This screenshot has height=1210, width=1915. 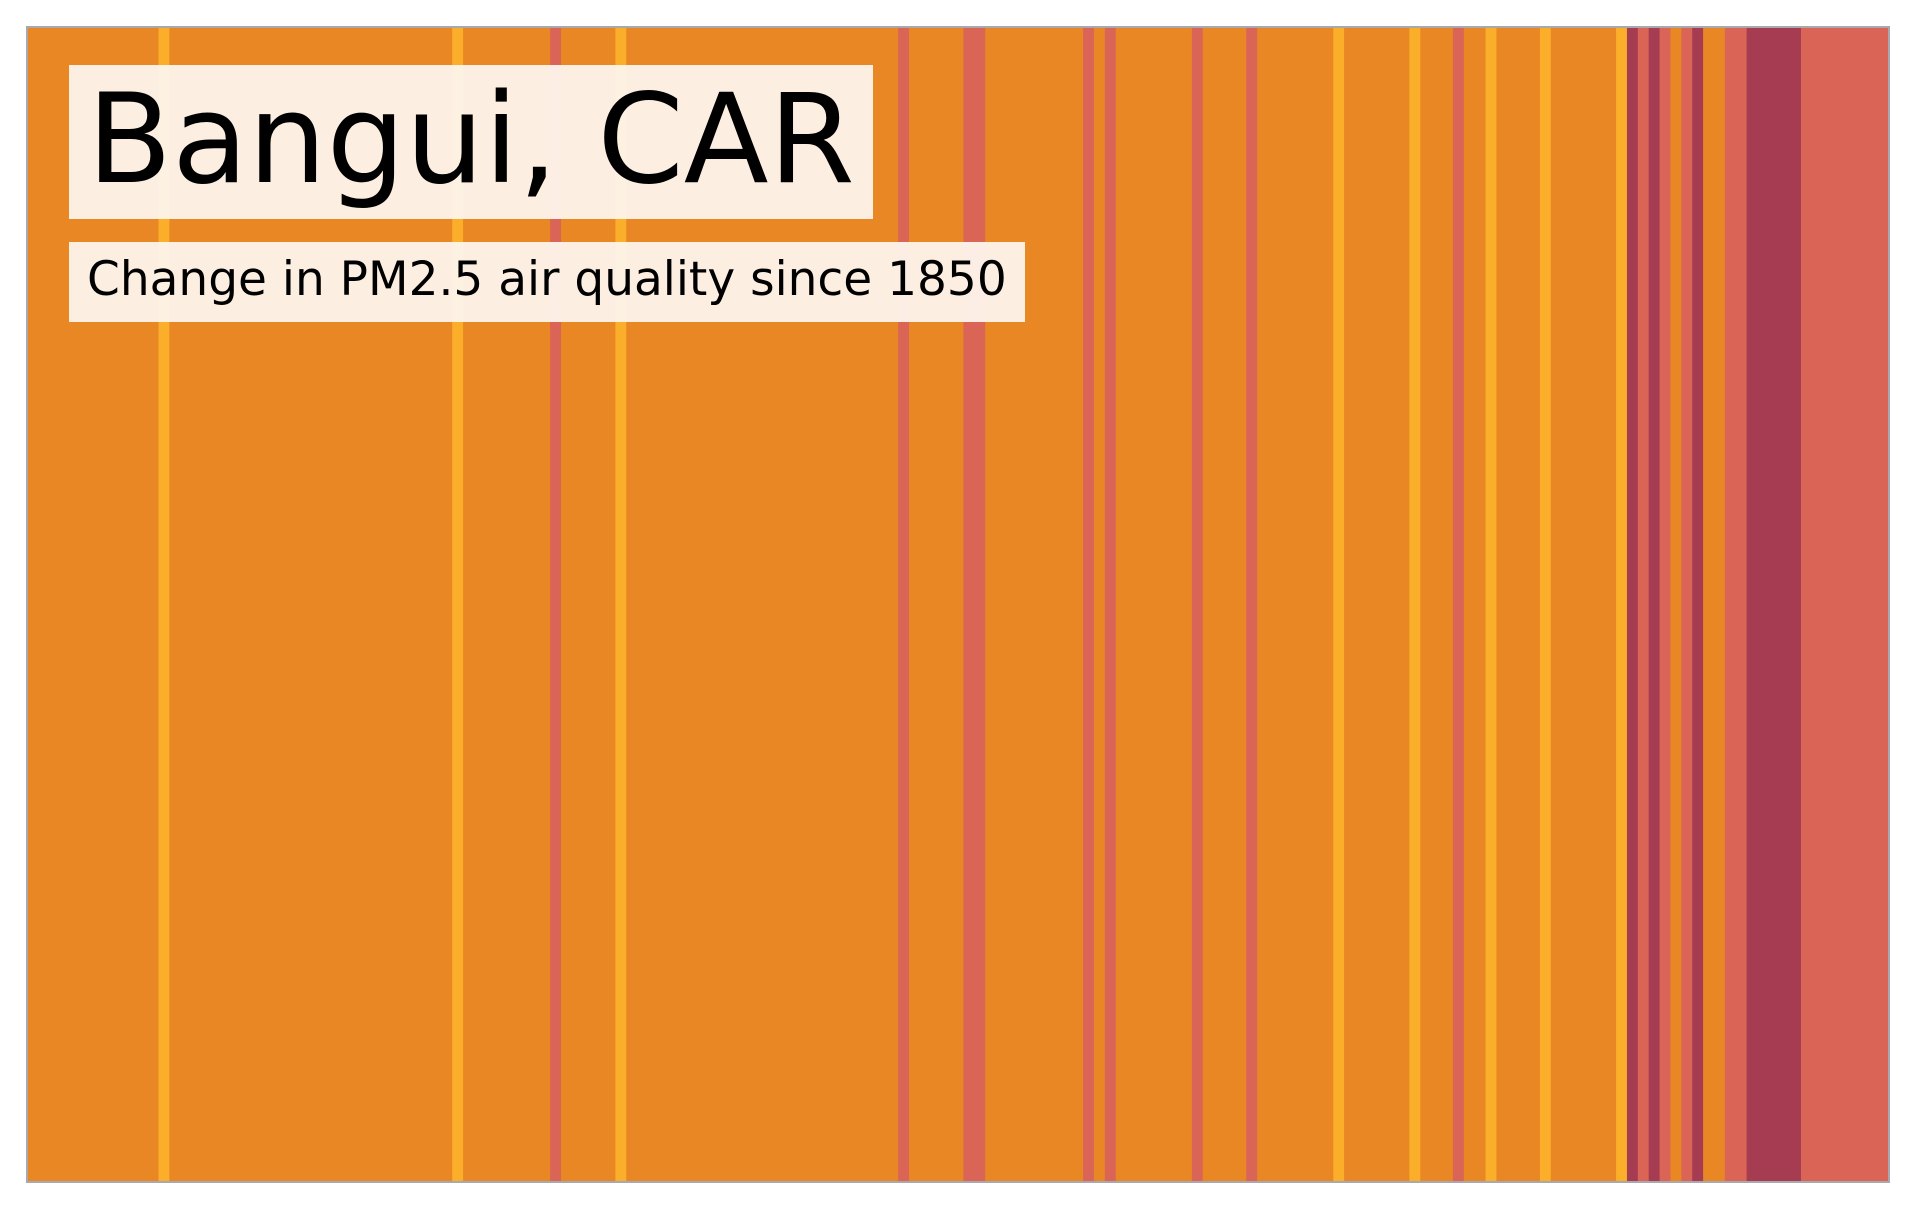 What do you see at coordinates (1545, 604) in the screenshot?
I see `stripe-1989` at bounding box center [1545, 604].